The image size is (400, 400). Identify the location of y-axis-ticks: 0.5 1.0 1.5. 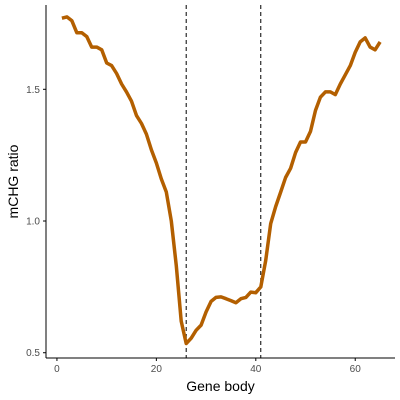
(36, 222).